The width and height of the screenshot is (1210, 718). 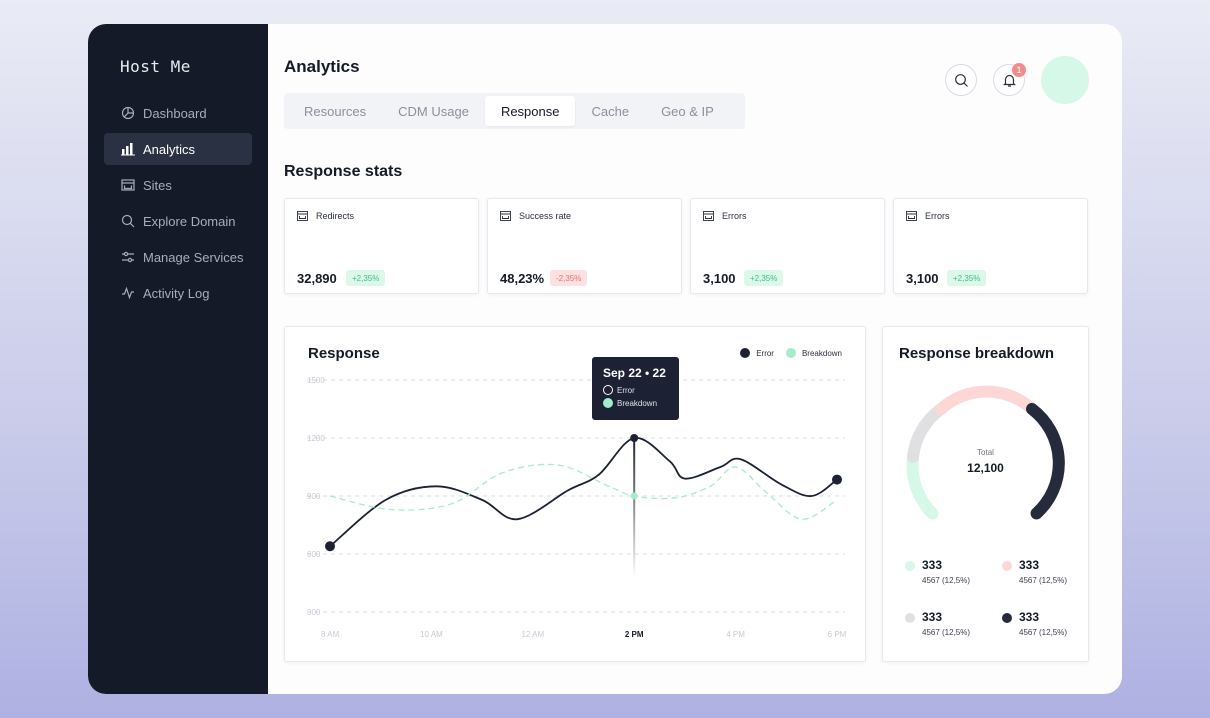 I want to click on sidebar-item-analytics: Analytics, so click(x=178, y=149).